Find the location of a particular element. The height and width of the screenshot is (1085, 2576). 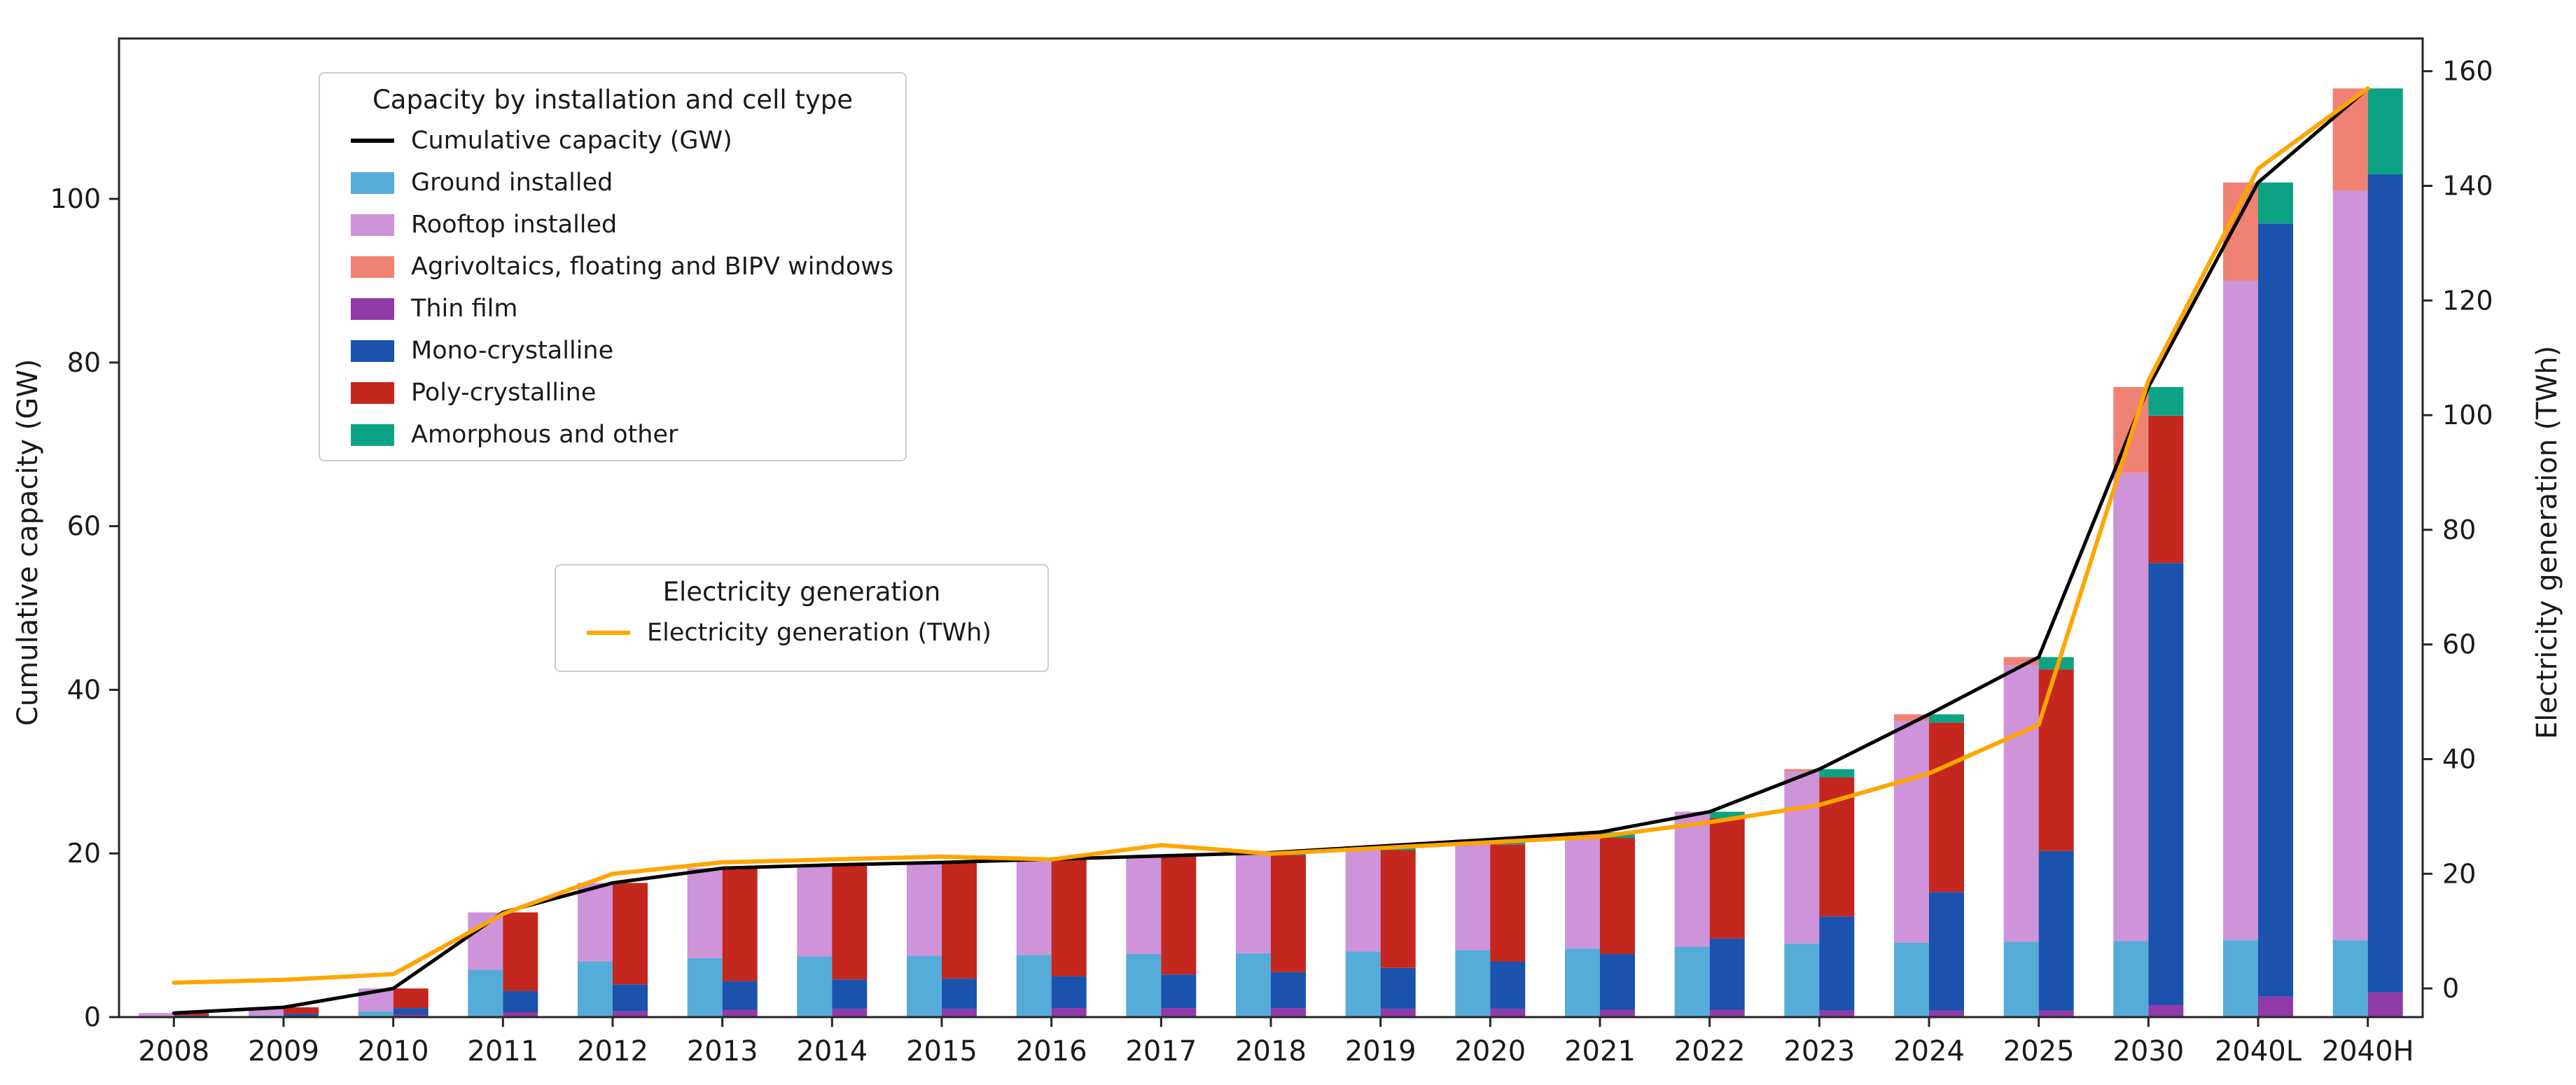

x-tick-label: 2013 is located at coordinates (722, 1051).